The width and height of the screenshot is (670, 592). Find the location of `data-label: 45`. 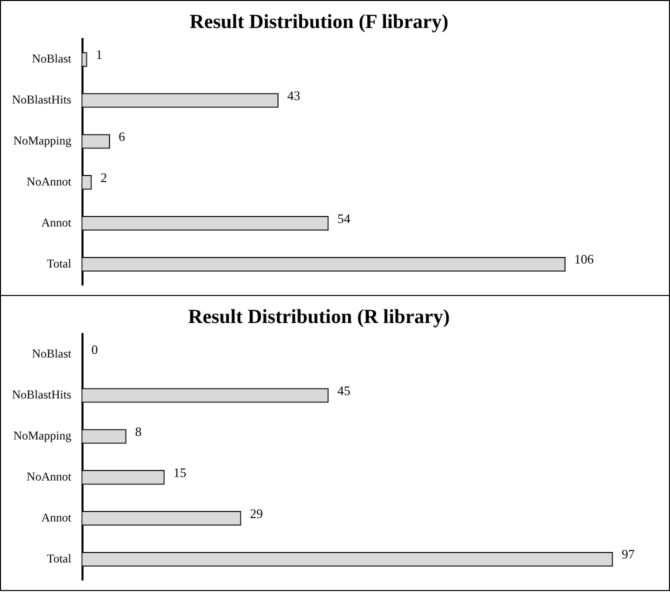

data-label: 45 is located at coordinates (343, 390).